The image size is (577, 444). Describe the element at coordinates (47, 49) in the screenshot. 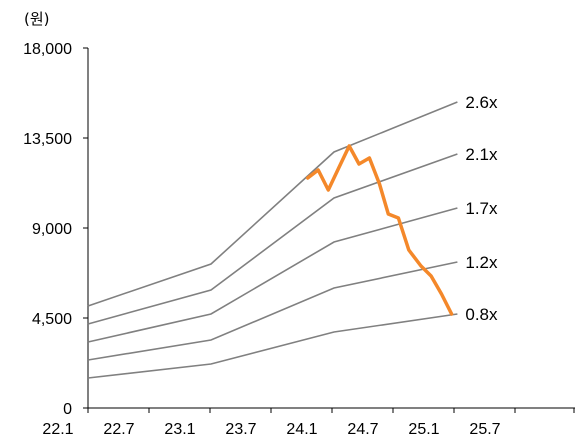

I see `y-tick-label: 18,000` at that location.